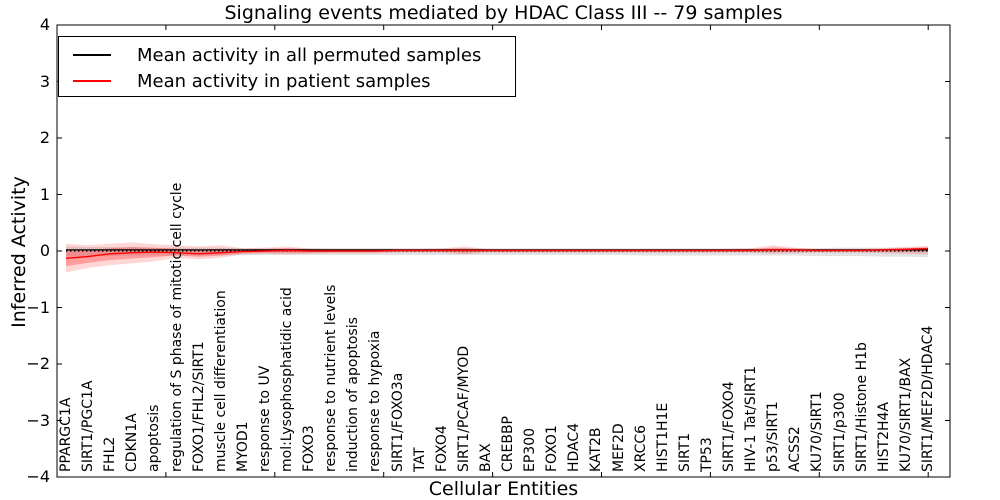  What do you see at coordinates (44, 24) in the screenshot?
I see `y-axis-tick-label: 4` at bounding box center [44, 24].